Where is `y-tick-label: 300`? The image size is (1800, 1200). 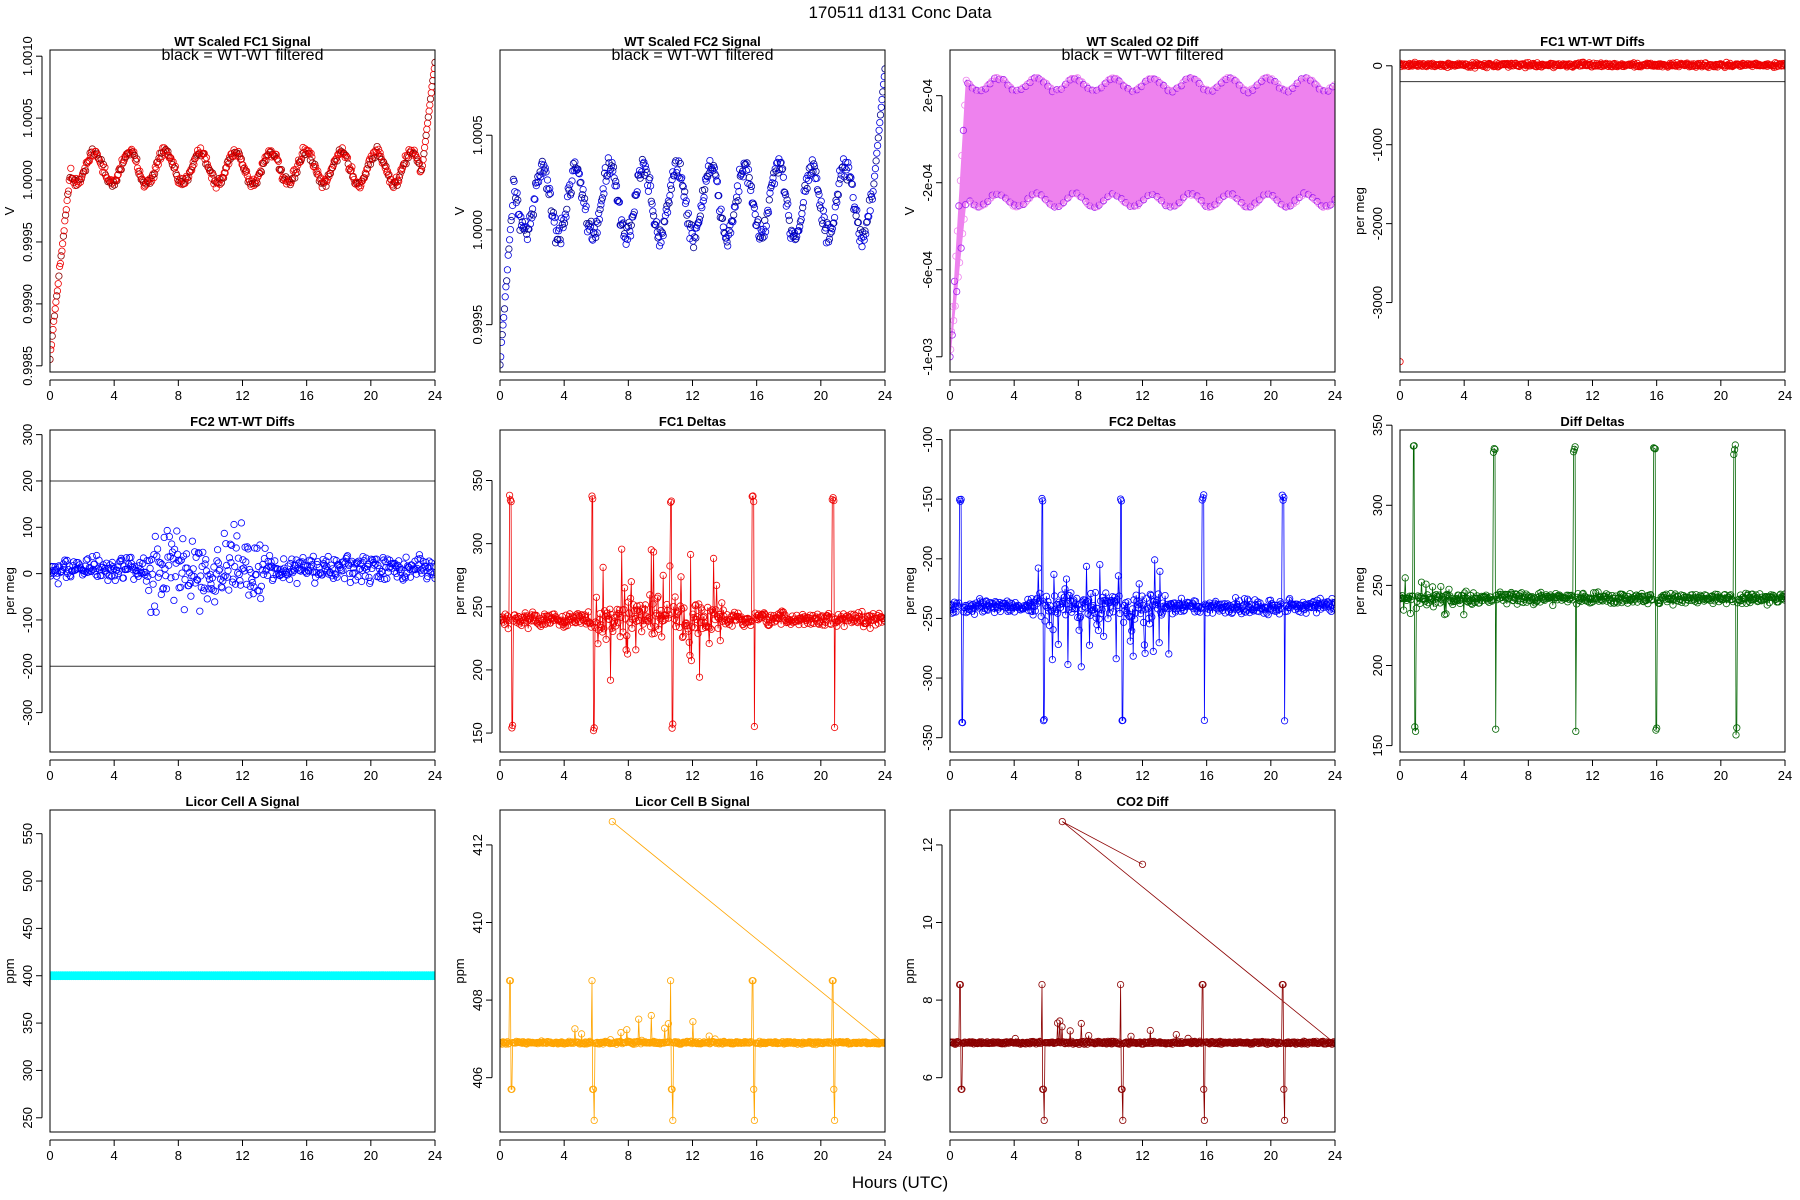 y-tick-label: 300 is located at coordinates (477, 544).